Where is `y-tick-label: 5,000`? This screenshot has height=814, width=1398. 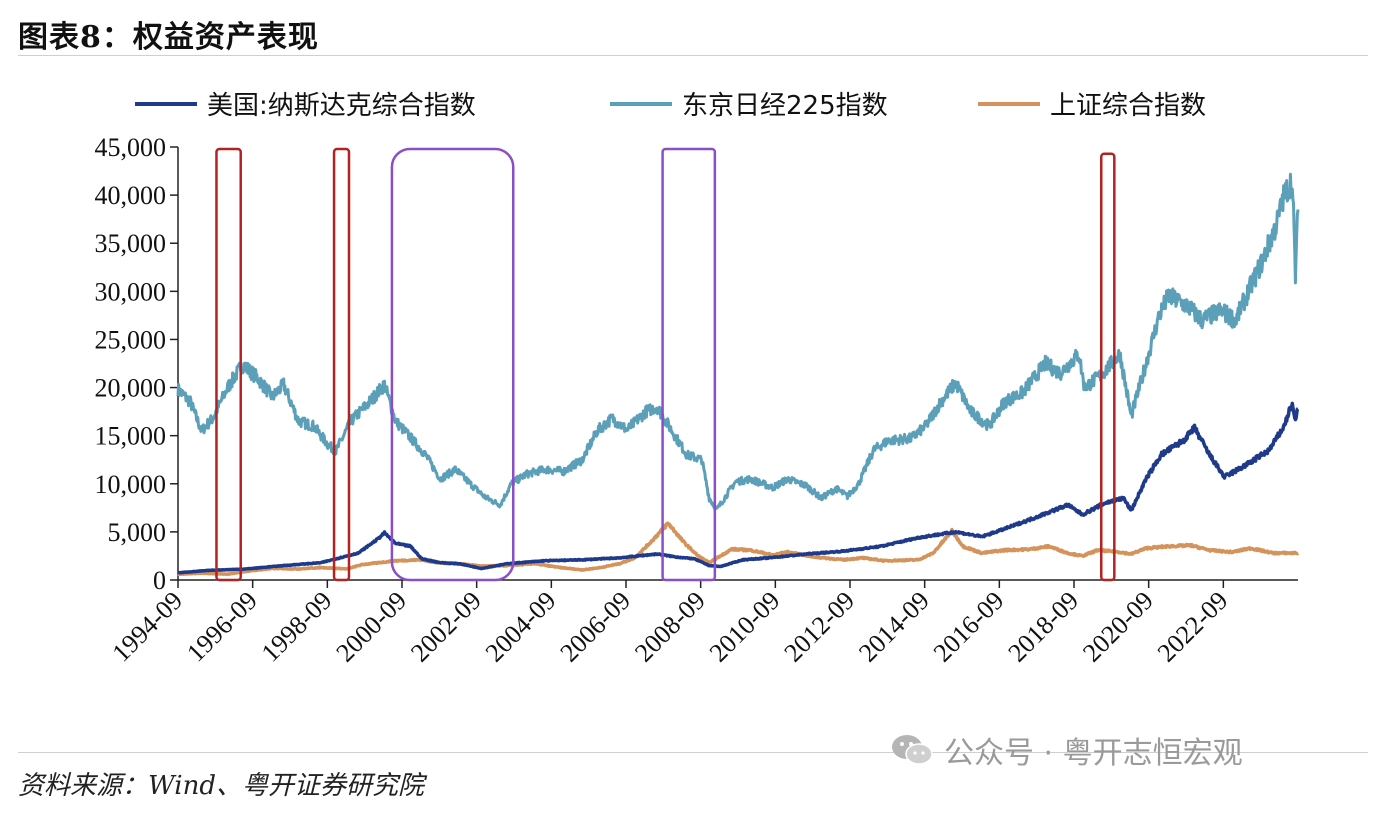
y-tick-label: 5,000 is located at coordinates (137, 532).